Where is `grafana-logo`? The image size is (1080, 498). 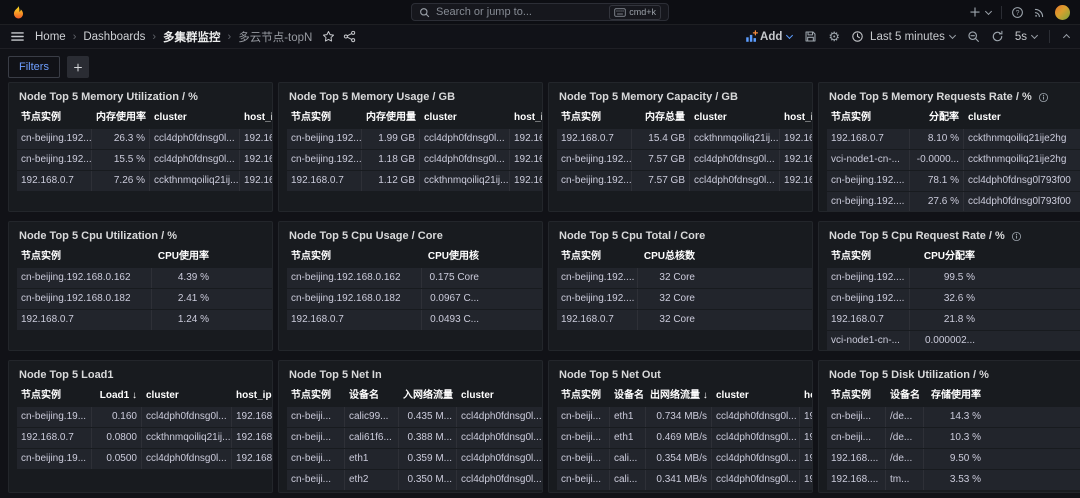
grafana-logo is located at coordinates (18, 12).